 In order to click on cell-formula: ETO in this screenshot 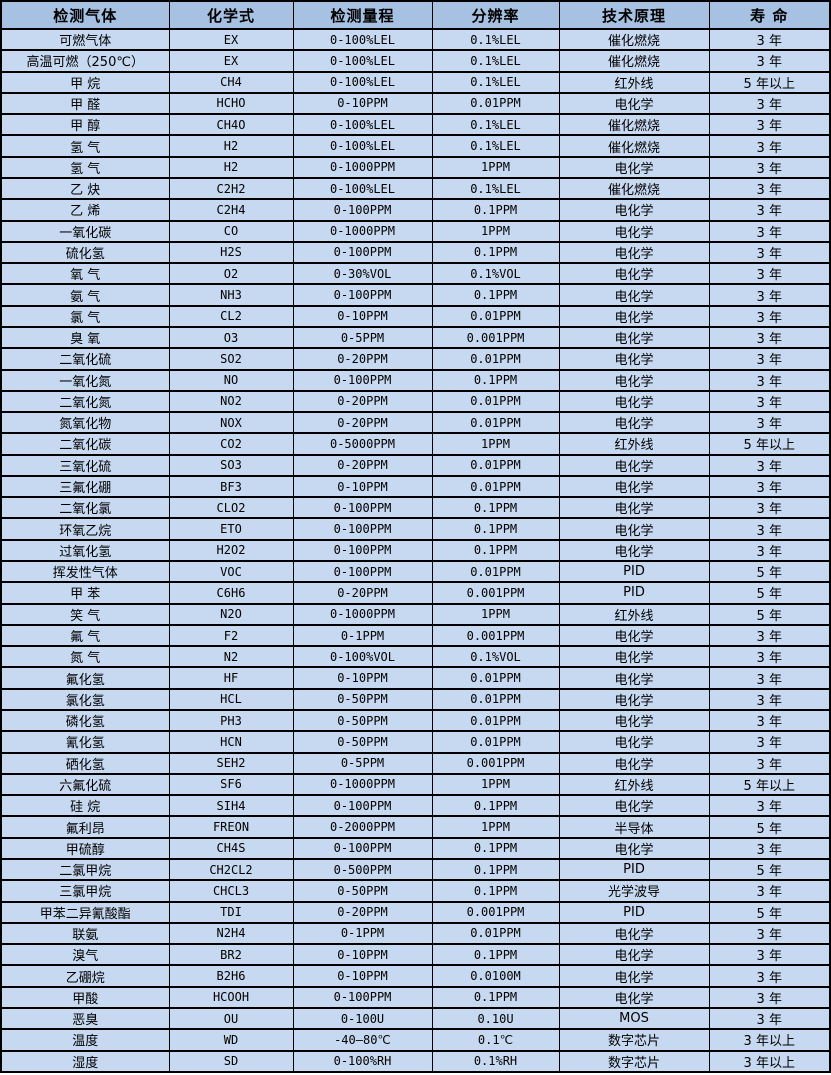, I will do `click(231, 529)`.